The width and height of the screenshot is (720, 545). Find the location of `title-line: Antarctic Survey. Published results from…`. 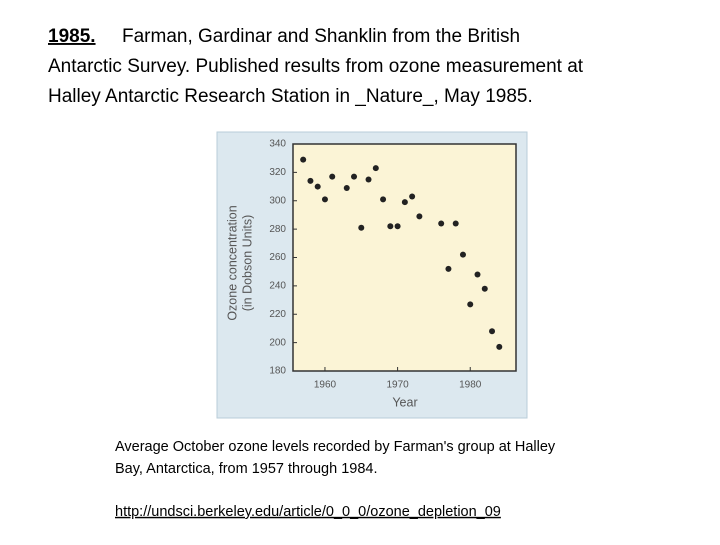

title-line: Antarctic Survey. Published results from… is located at coordinates (316, 66).